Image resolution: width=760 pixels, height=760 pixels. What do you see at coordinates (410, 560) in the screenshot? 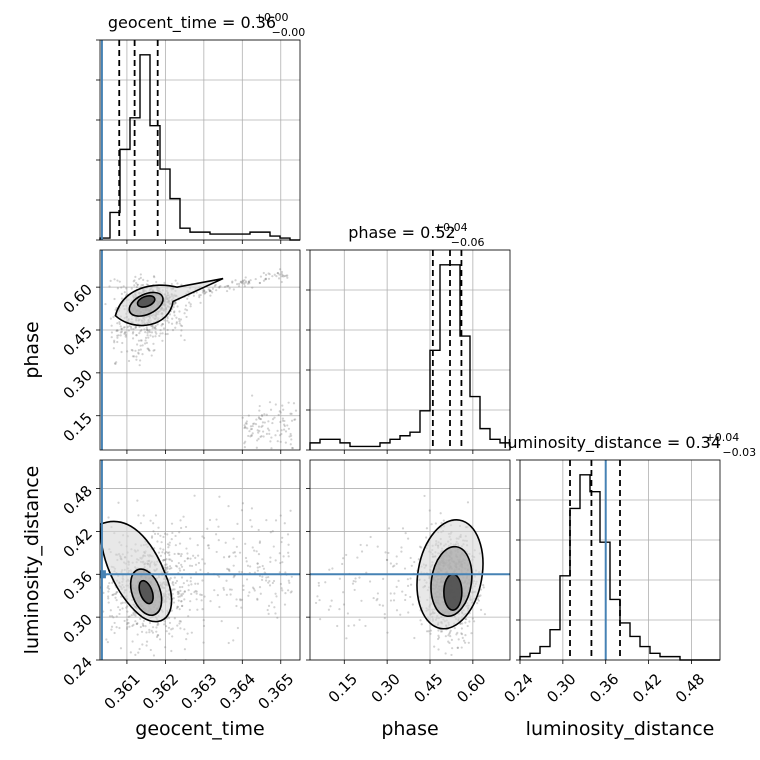
I see `scatter-phase-luminosity_distance-frame` at bounding box center [410, 560].